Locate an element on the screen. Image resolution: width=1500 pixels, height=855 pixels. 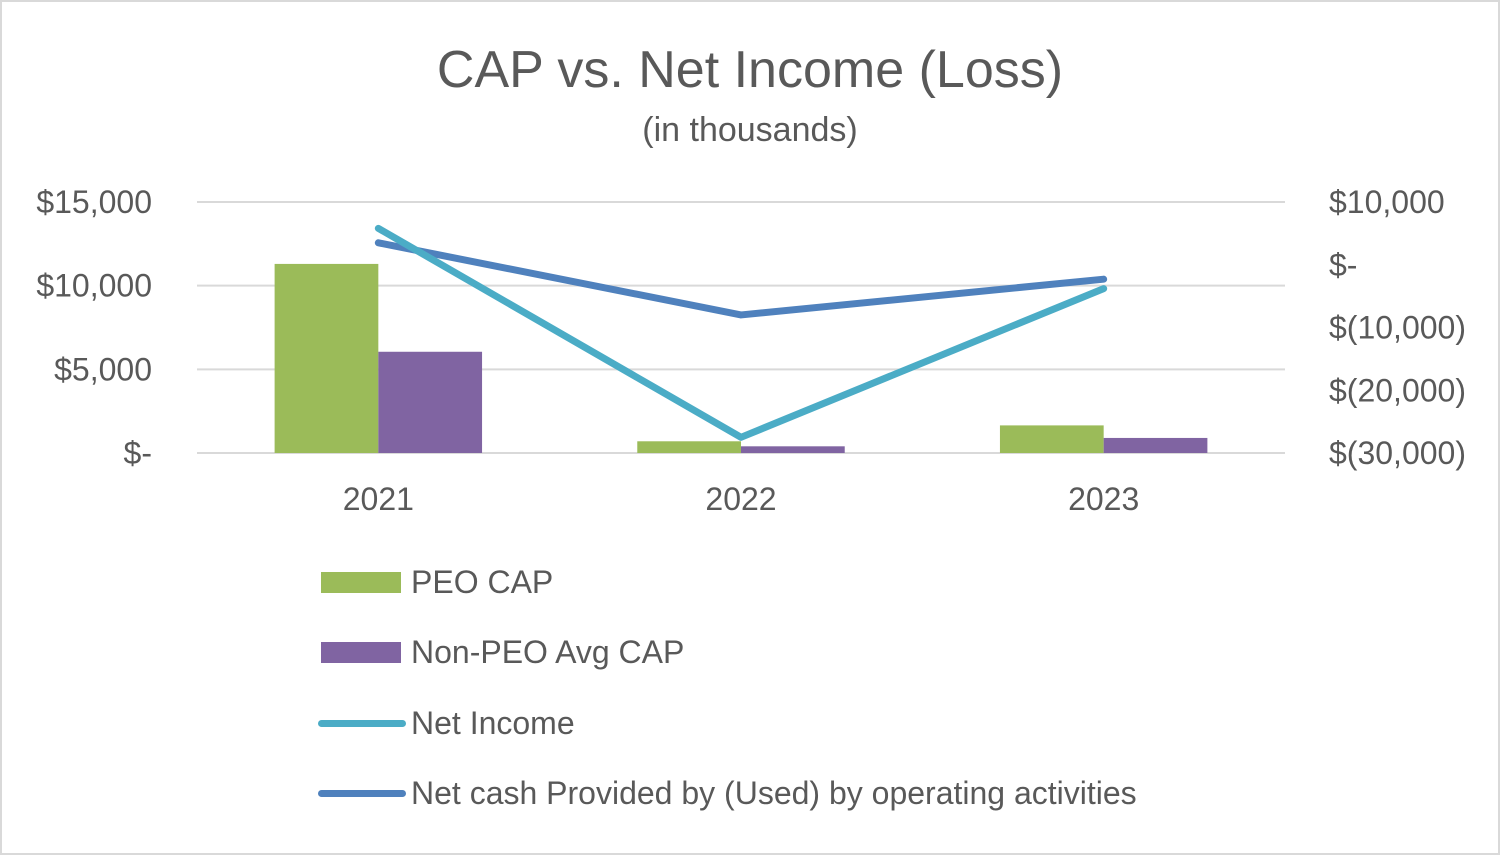
y-right-tick-label: $(20,000) is located at coordinates (1397, 390).